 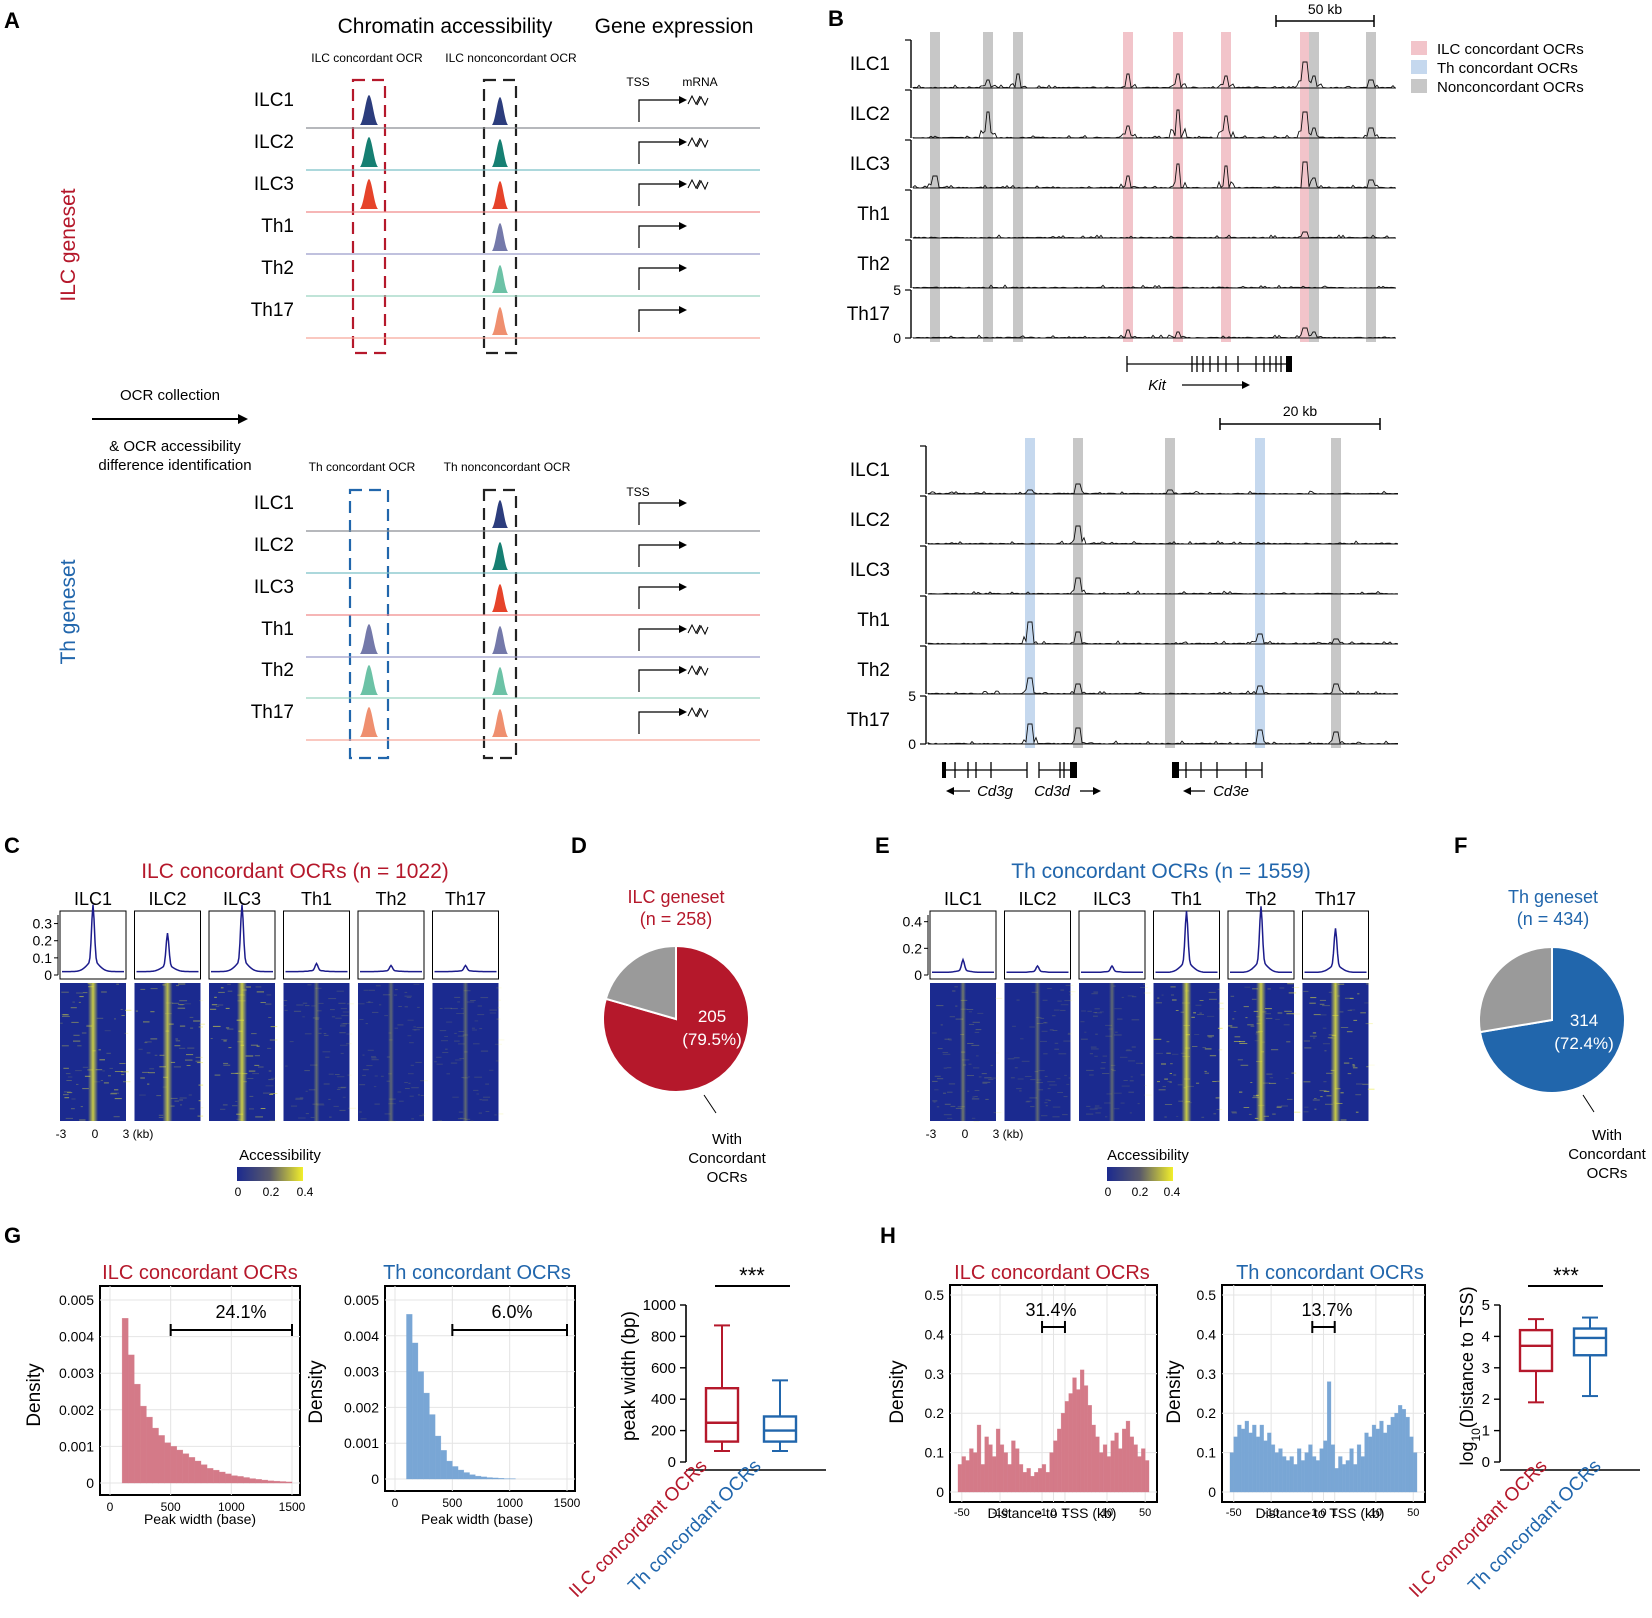 What do you see at coordinates (727, 1158) in the screenshot?
I see `d-caption-2: Concordant` at bounding box center [727, 1158].